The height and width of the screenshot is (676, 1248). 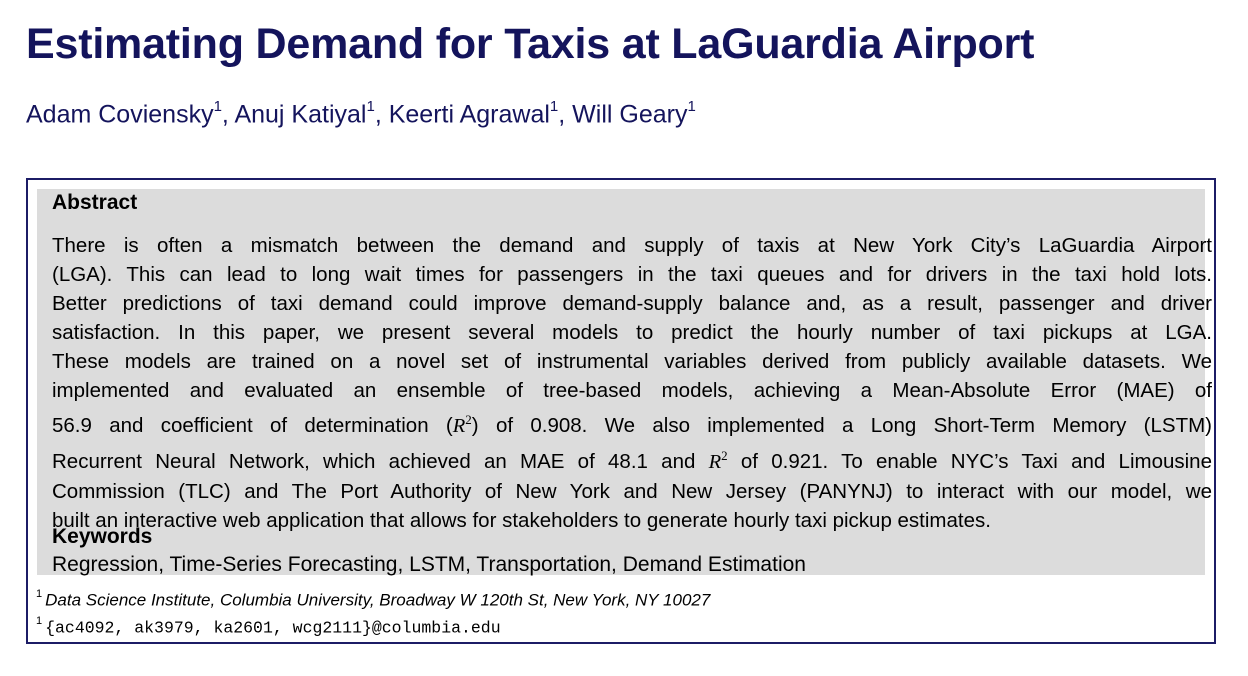 I want to click on line-text: 56.9 and coefficient of determination (, so click(x=252, y=425).